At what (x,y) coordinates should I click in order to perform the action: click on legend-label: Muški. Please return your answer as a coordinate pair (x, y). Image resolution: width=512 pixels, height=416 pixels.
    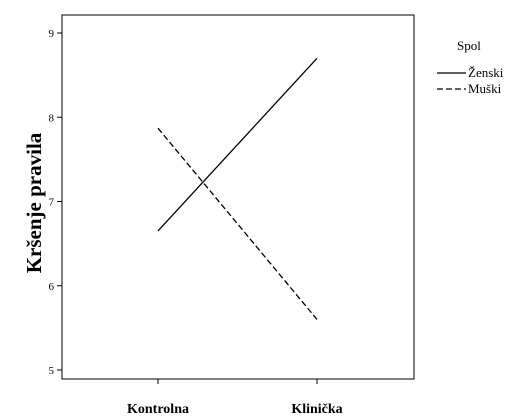
    Looking at the image, I should click on (485, 88).